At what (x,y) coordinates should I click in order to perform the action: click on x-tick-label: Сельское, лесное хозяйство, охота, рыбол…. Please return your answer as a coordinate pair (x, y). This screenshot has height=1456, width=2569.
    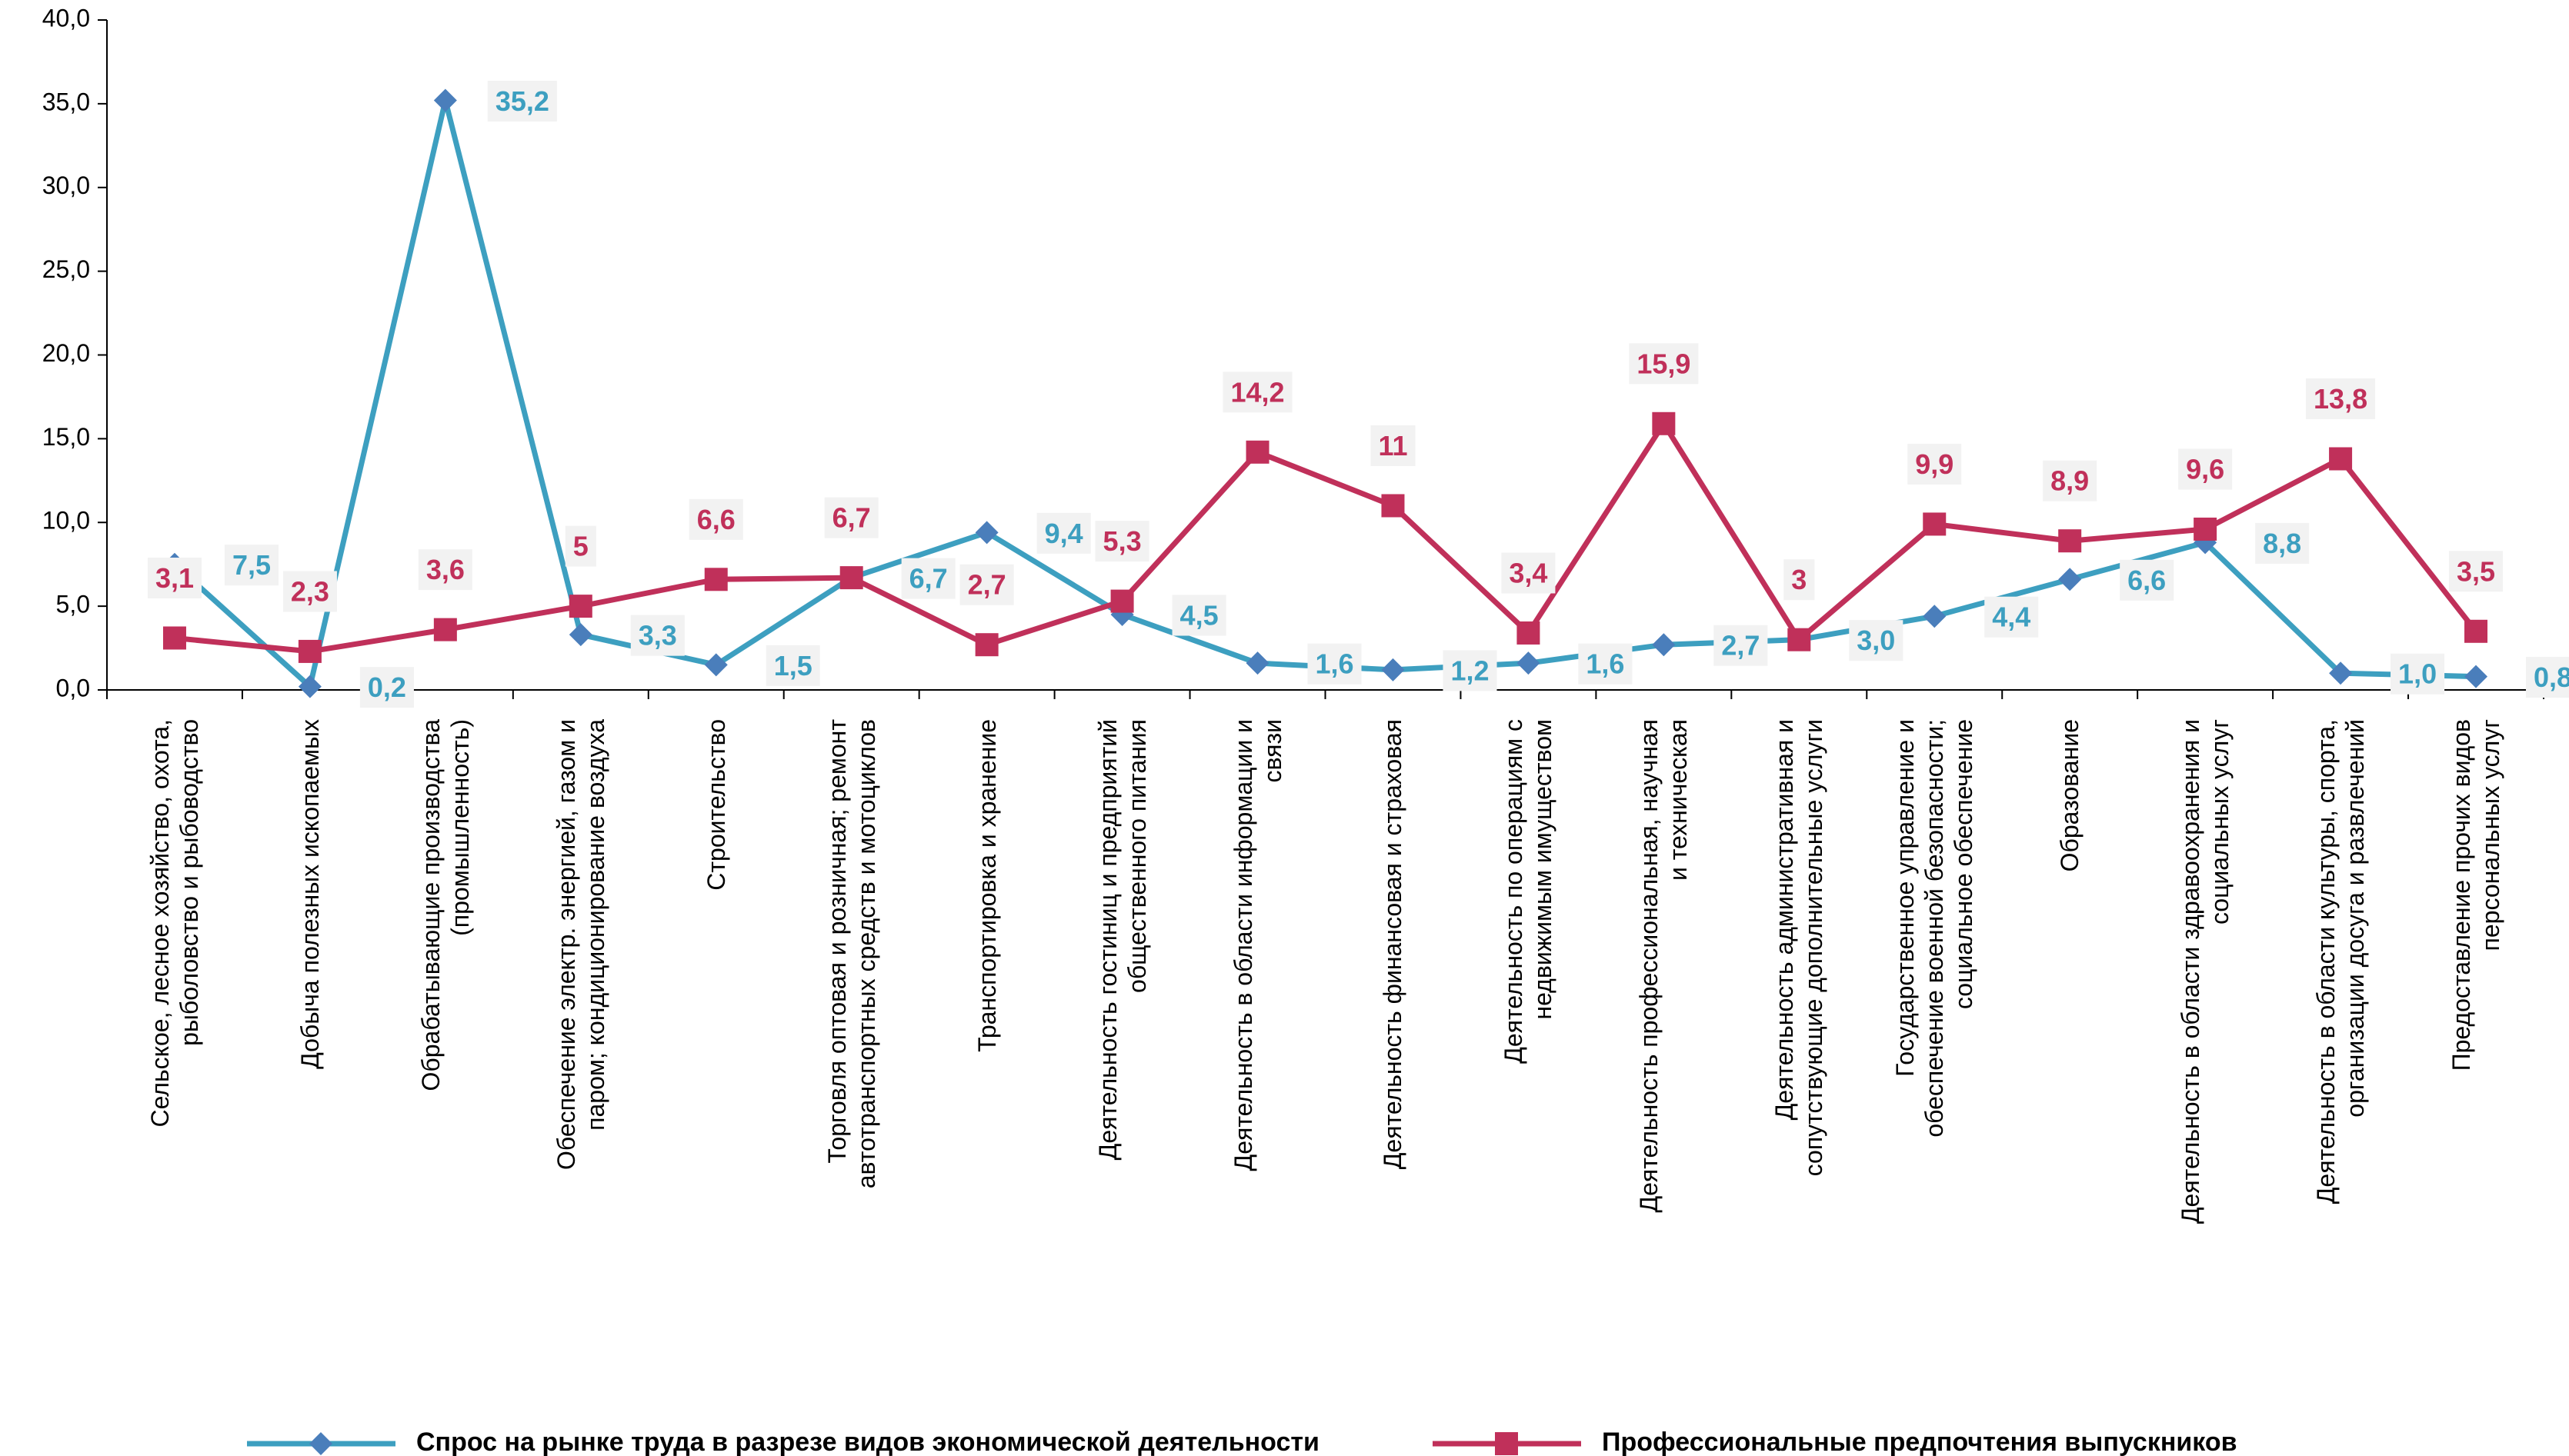
    Looking at the image, I should click on (174, 923).